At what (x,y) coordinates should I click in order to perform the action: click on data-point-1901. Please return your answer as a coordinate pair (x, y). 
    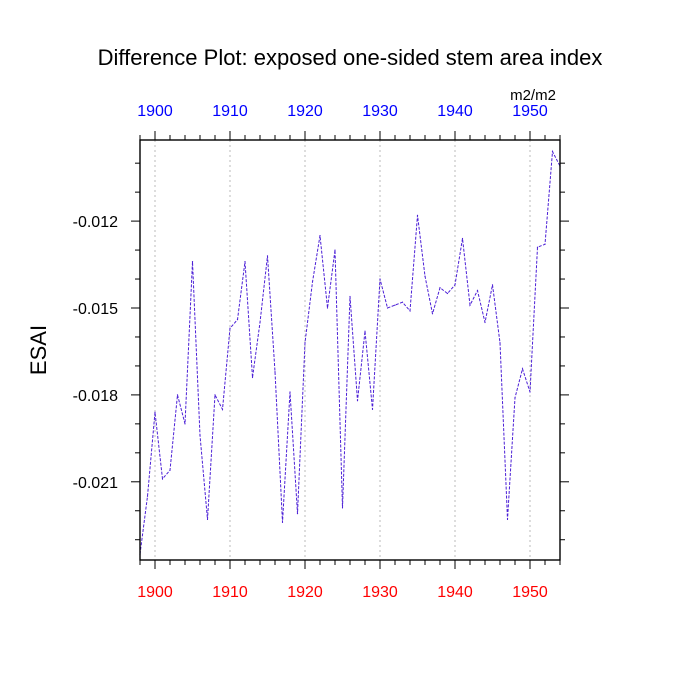
    Looking at the image, I should click on (162, 479).